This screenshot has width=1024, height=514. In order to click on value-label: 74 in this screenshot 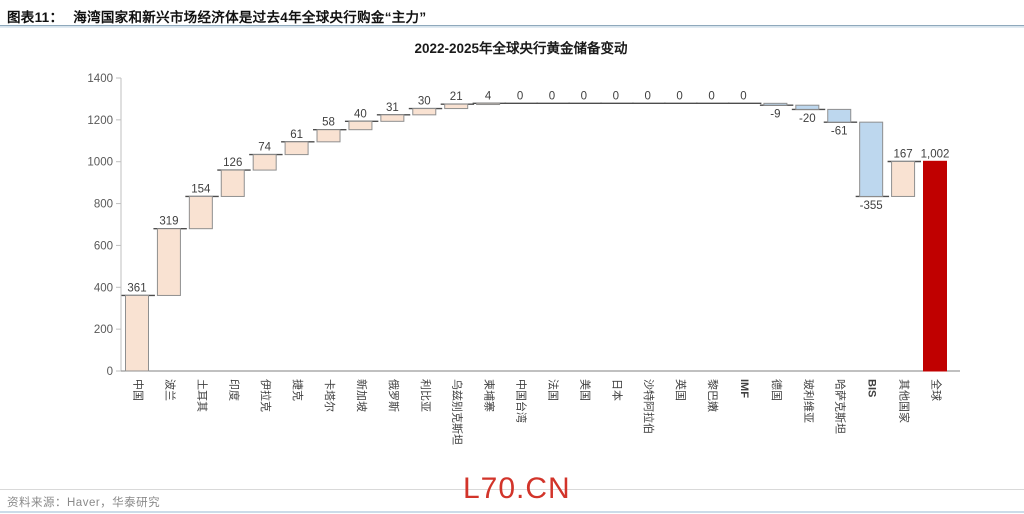, I will do `click(264, 148)`.